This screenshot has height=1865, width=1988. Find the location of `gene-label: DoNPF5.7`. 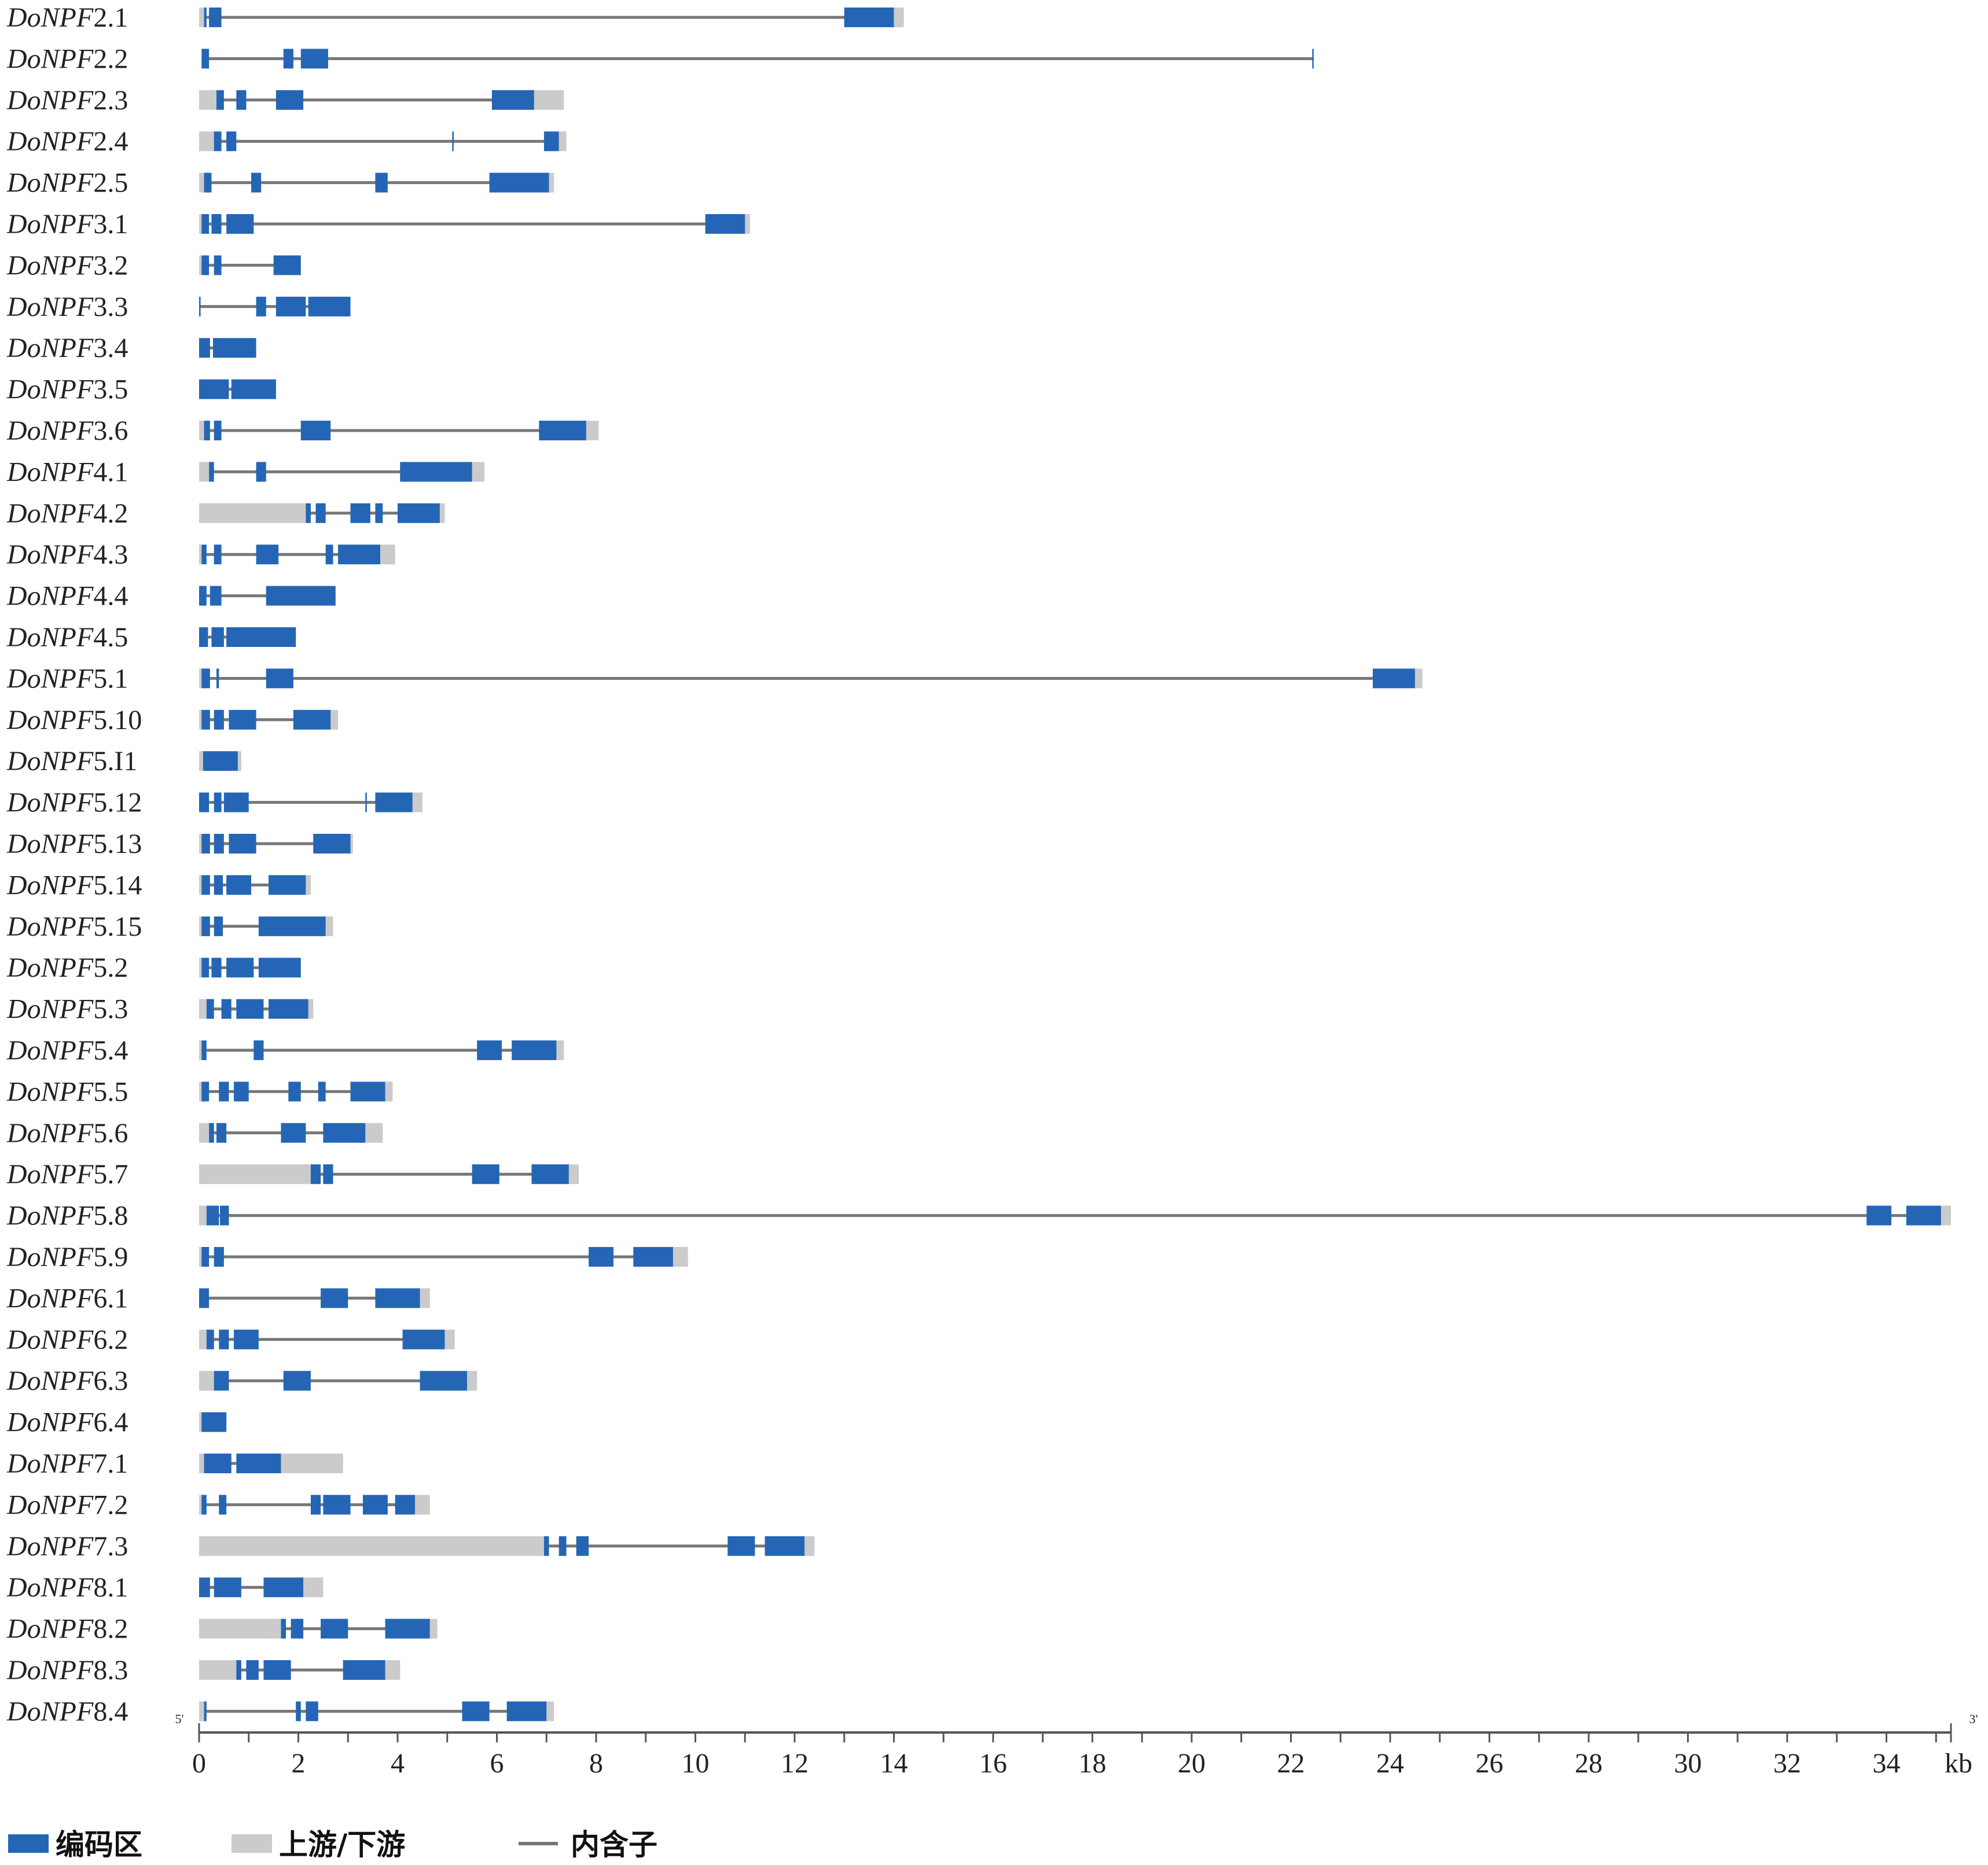

gene-label: DoNPF5.7 is located at coordinates (67, 1174).